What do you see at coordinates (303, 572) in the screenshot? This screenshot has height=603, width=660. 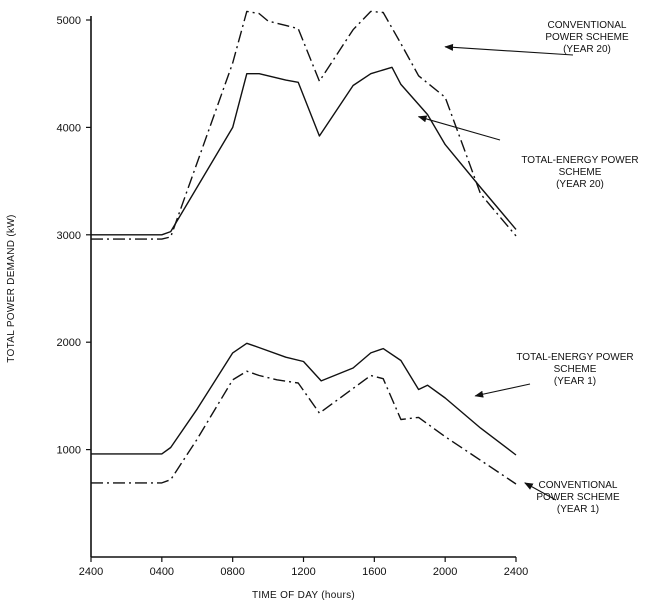 I see `x-tick-label: 1200` at bounding box center [303, 572].